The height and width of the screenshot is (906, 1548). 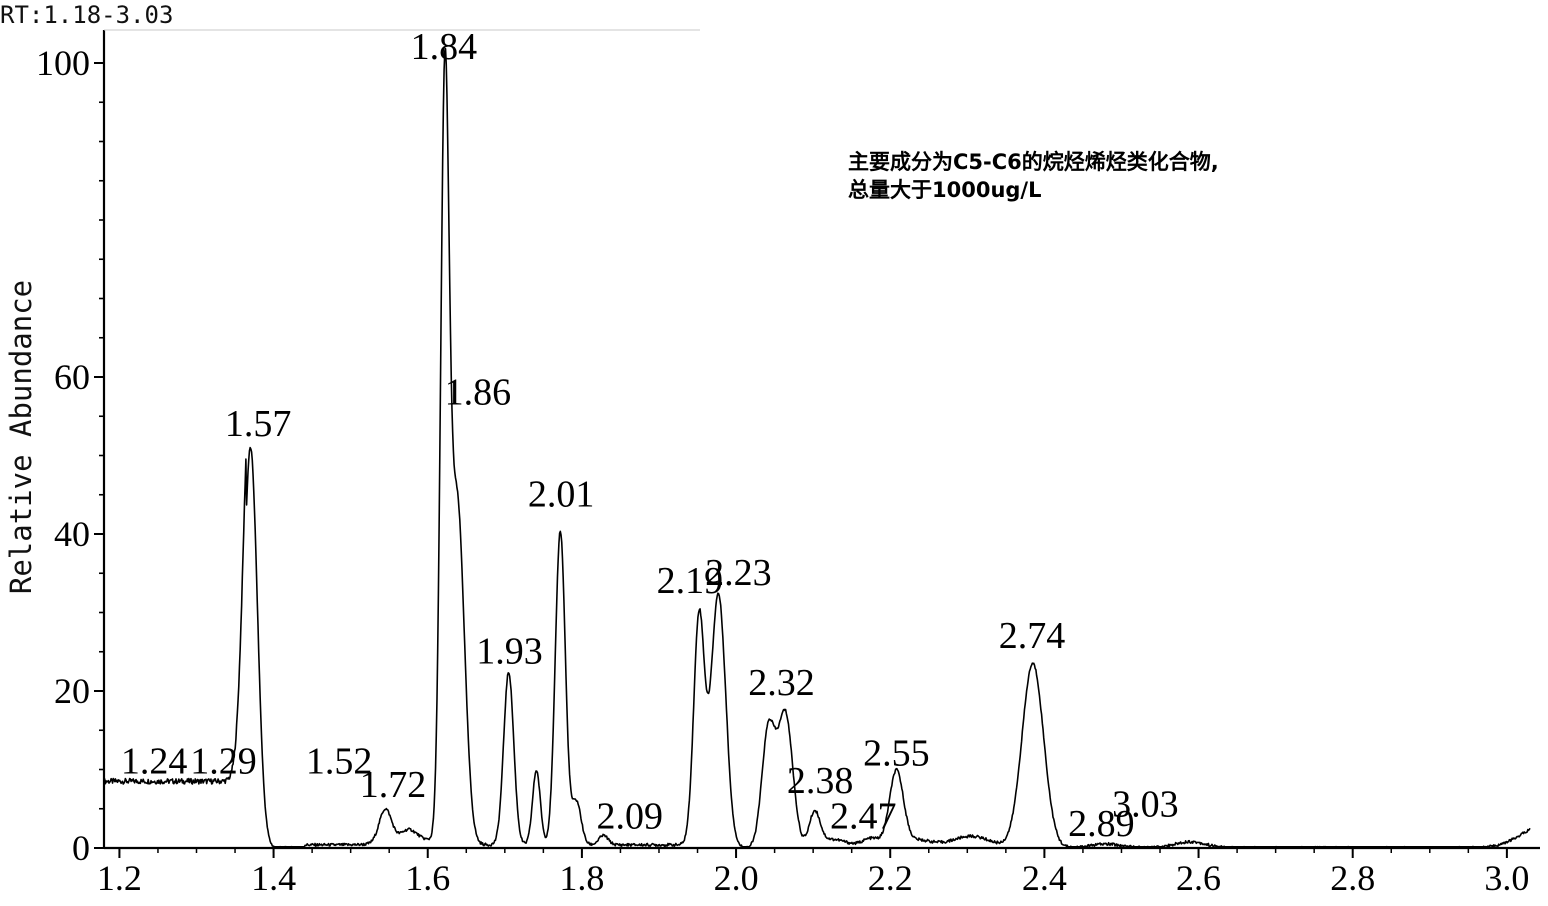 What do you see at coordinates (690, 581) in the screenshot?
I see `peak-label-10: 2.19` at bounding box center [690, 581].